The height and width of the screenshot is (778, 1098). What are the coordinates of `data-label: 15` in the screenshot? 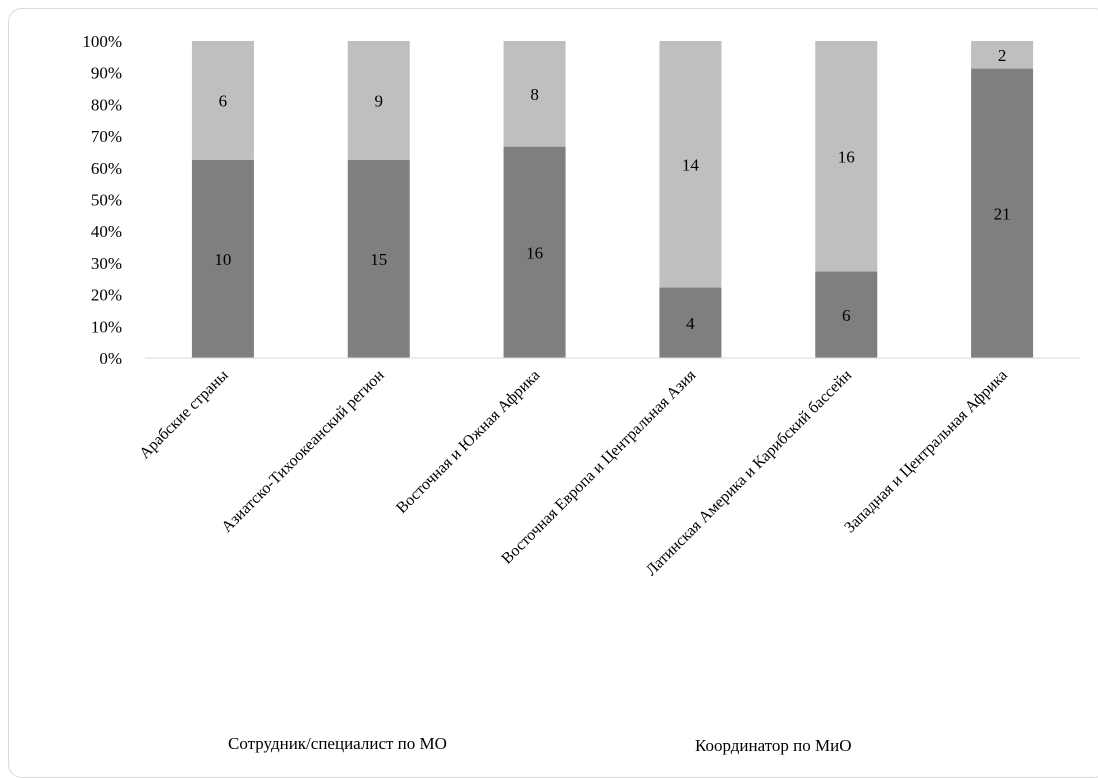 It's located at (378, 259).